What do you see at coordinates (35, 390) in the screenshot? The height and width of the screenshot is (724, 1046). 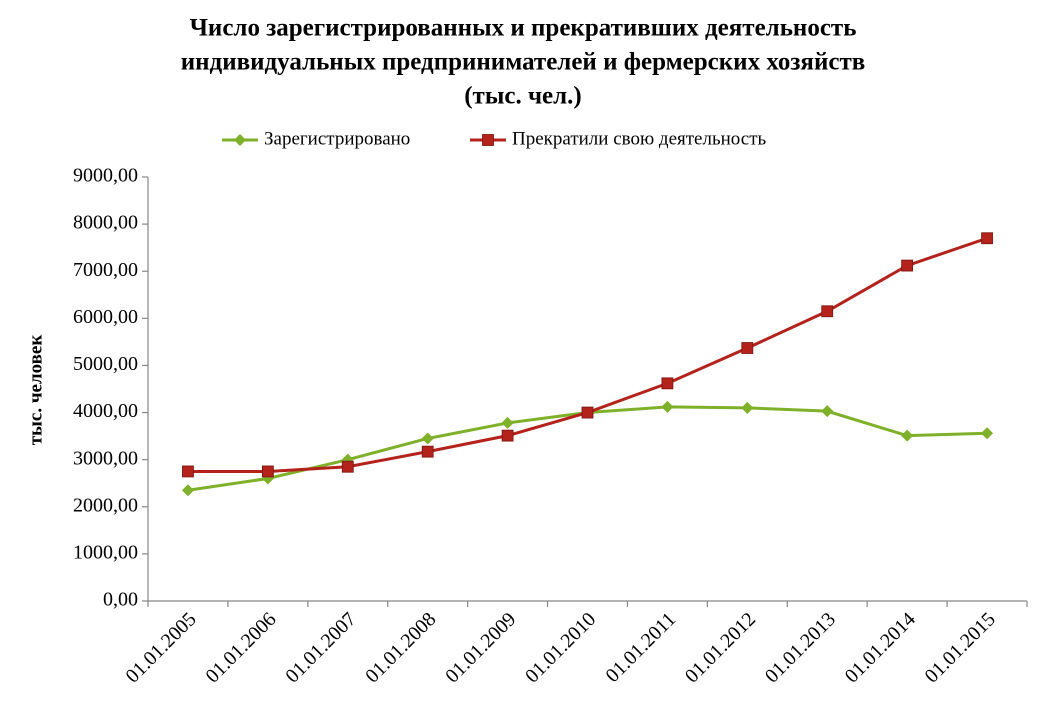 I see `y-axis-title: тыс. человек` at bounding box center [35, 390].